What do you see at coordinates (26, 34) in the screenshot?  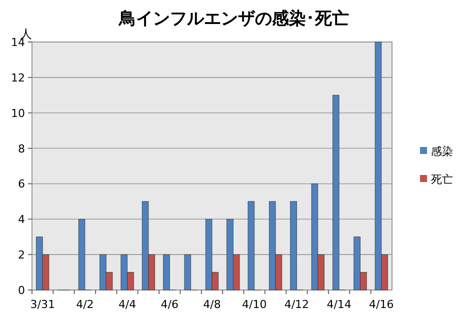 I see `y-axis-title: 人` at bounding box center [26, 34].